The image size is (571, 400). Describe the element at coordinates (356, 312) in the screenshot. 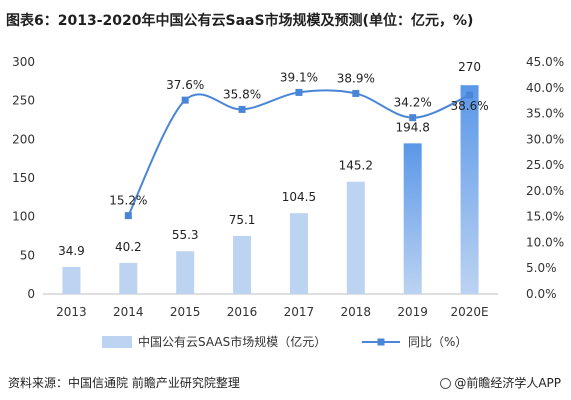

I see `x-tick-label: 2018` at that location.